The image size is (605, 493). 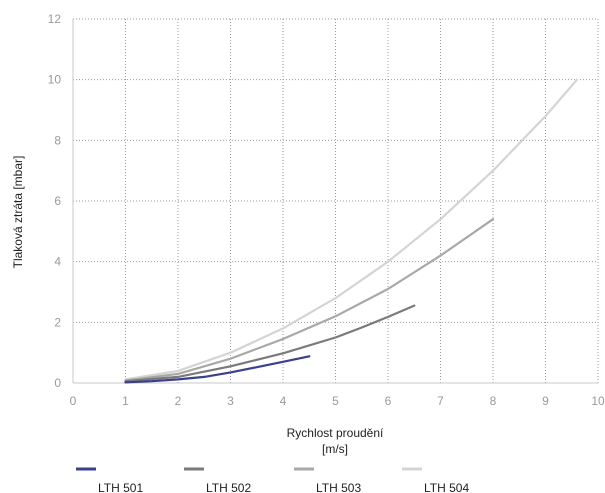 What do you see at coordinates (335, 449) in the screenshot?
I see `x-axis-unit: [m/s]` at bounding box center [335, 449].